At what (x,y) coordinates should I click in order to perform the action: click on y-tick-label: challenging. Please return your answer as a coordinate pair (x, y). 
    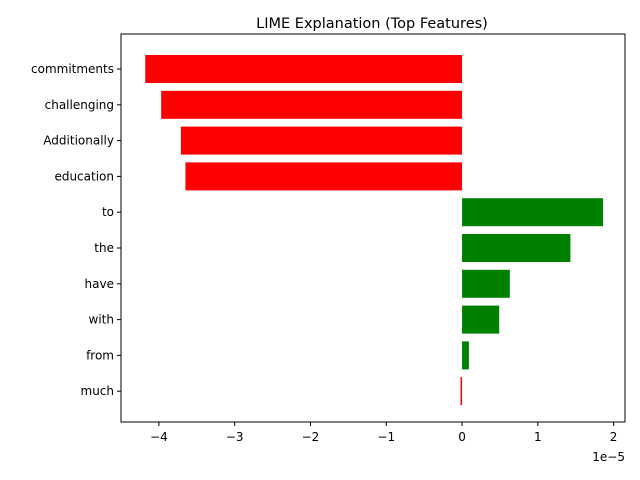
    Looking at the image, I should click on (79, 105).